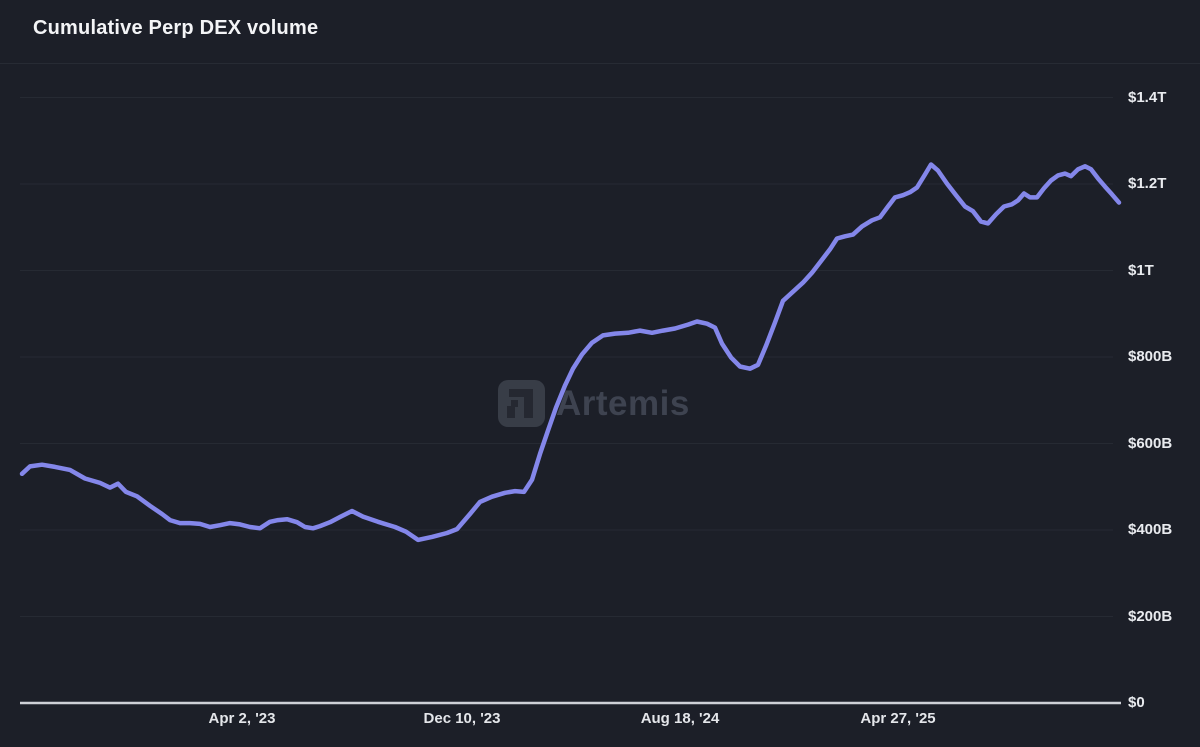 This screenshot has width=1200, height=747. What do you see at coordinates (1147, 183) in the screenshot?
I see `y-tick-label-1-2t: $1.2T` at bounding box center [1147, 183].